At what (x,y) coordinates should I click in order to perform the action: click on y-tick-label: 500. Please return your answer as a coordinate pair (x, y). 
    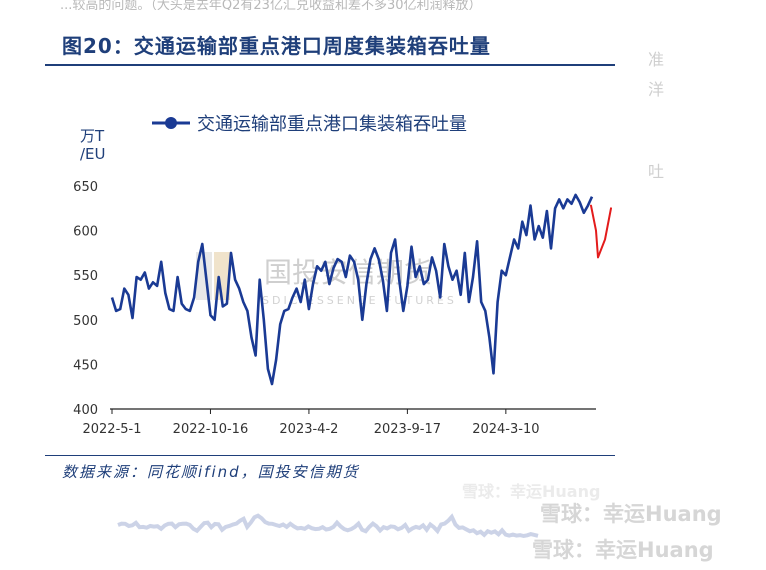
    Looking at the image, I should click on (85, 321).